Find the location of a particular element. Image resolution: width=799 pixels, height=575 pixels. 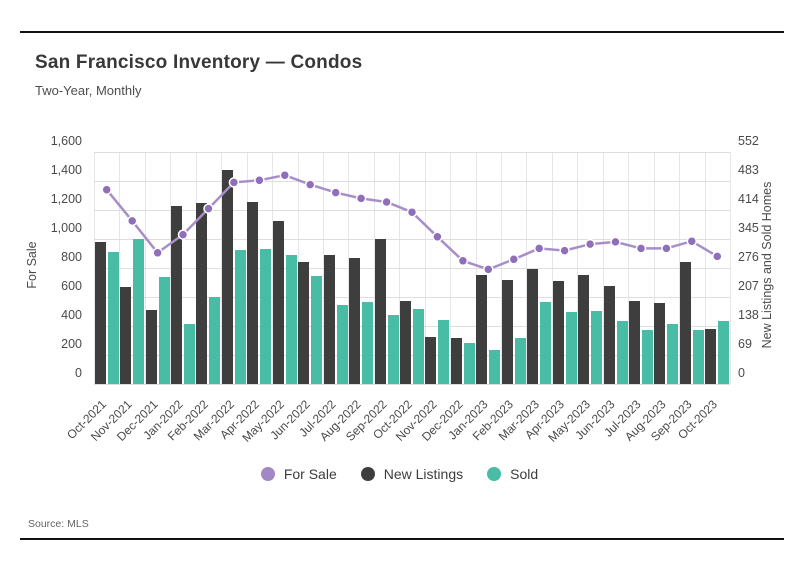

for-sale-point: Apr-2022 For Sale: 1405 is located at coordinates (259, 180).